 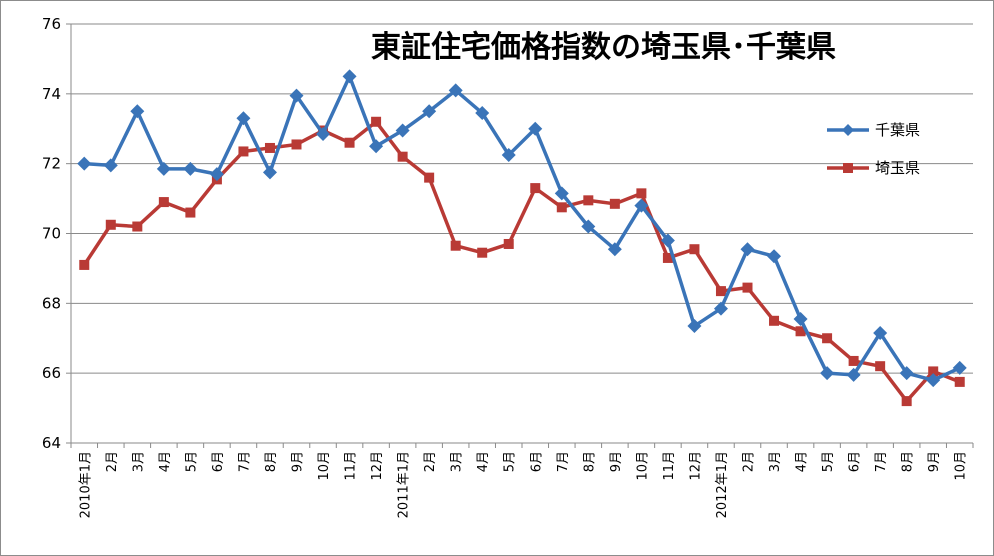 What do you see at coordinates (51, 303) in the screenshot?
I see `y-tick-label: 68` at bounding box center [51, 303].